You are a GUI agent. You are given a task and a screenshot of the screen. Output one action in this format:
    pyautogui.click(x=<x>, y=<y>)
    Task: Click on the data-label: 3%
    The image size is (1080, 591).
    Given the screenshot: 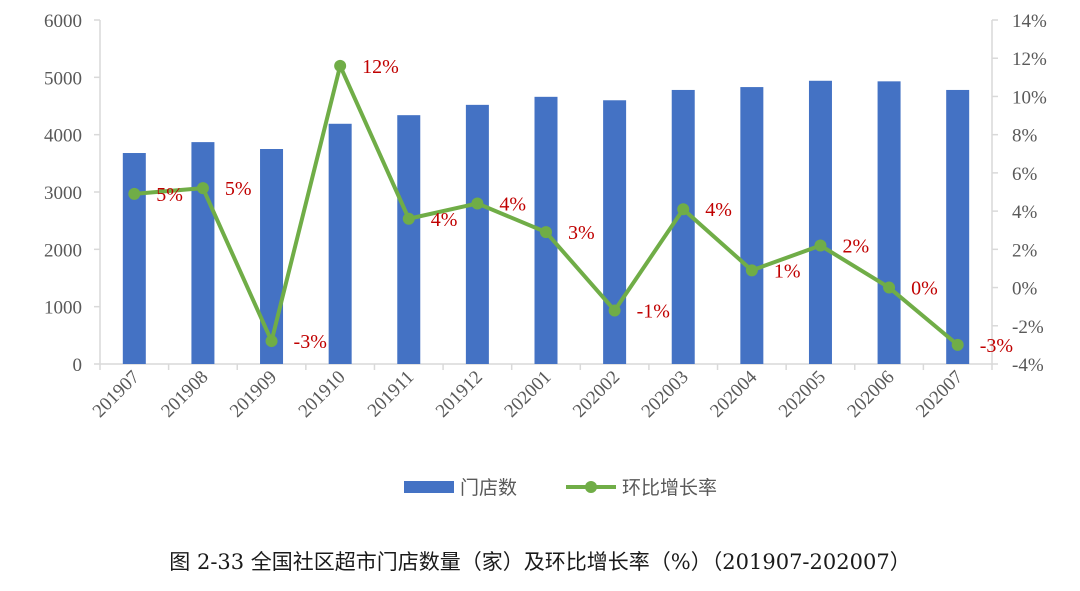 What is the action you would take?
    pyautogui.click(x=581, y=233)
    